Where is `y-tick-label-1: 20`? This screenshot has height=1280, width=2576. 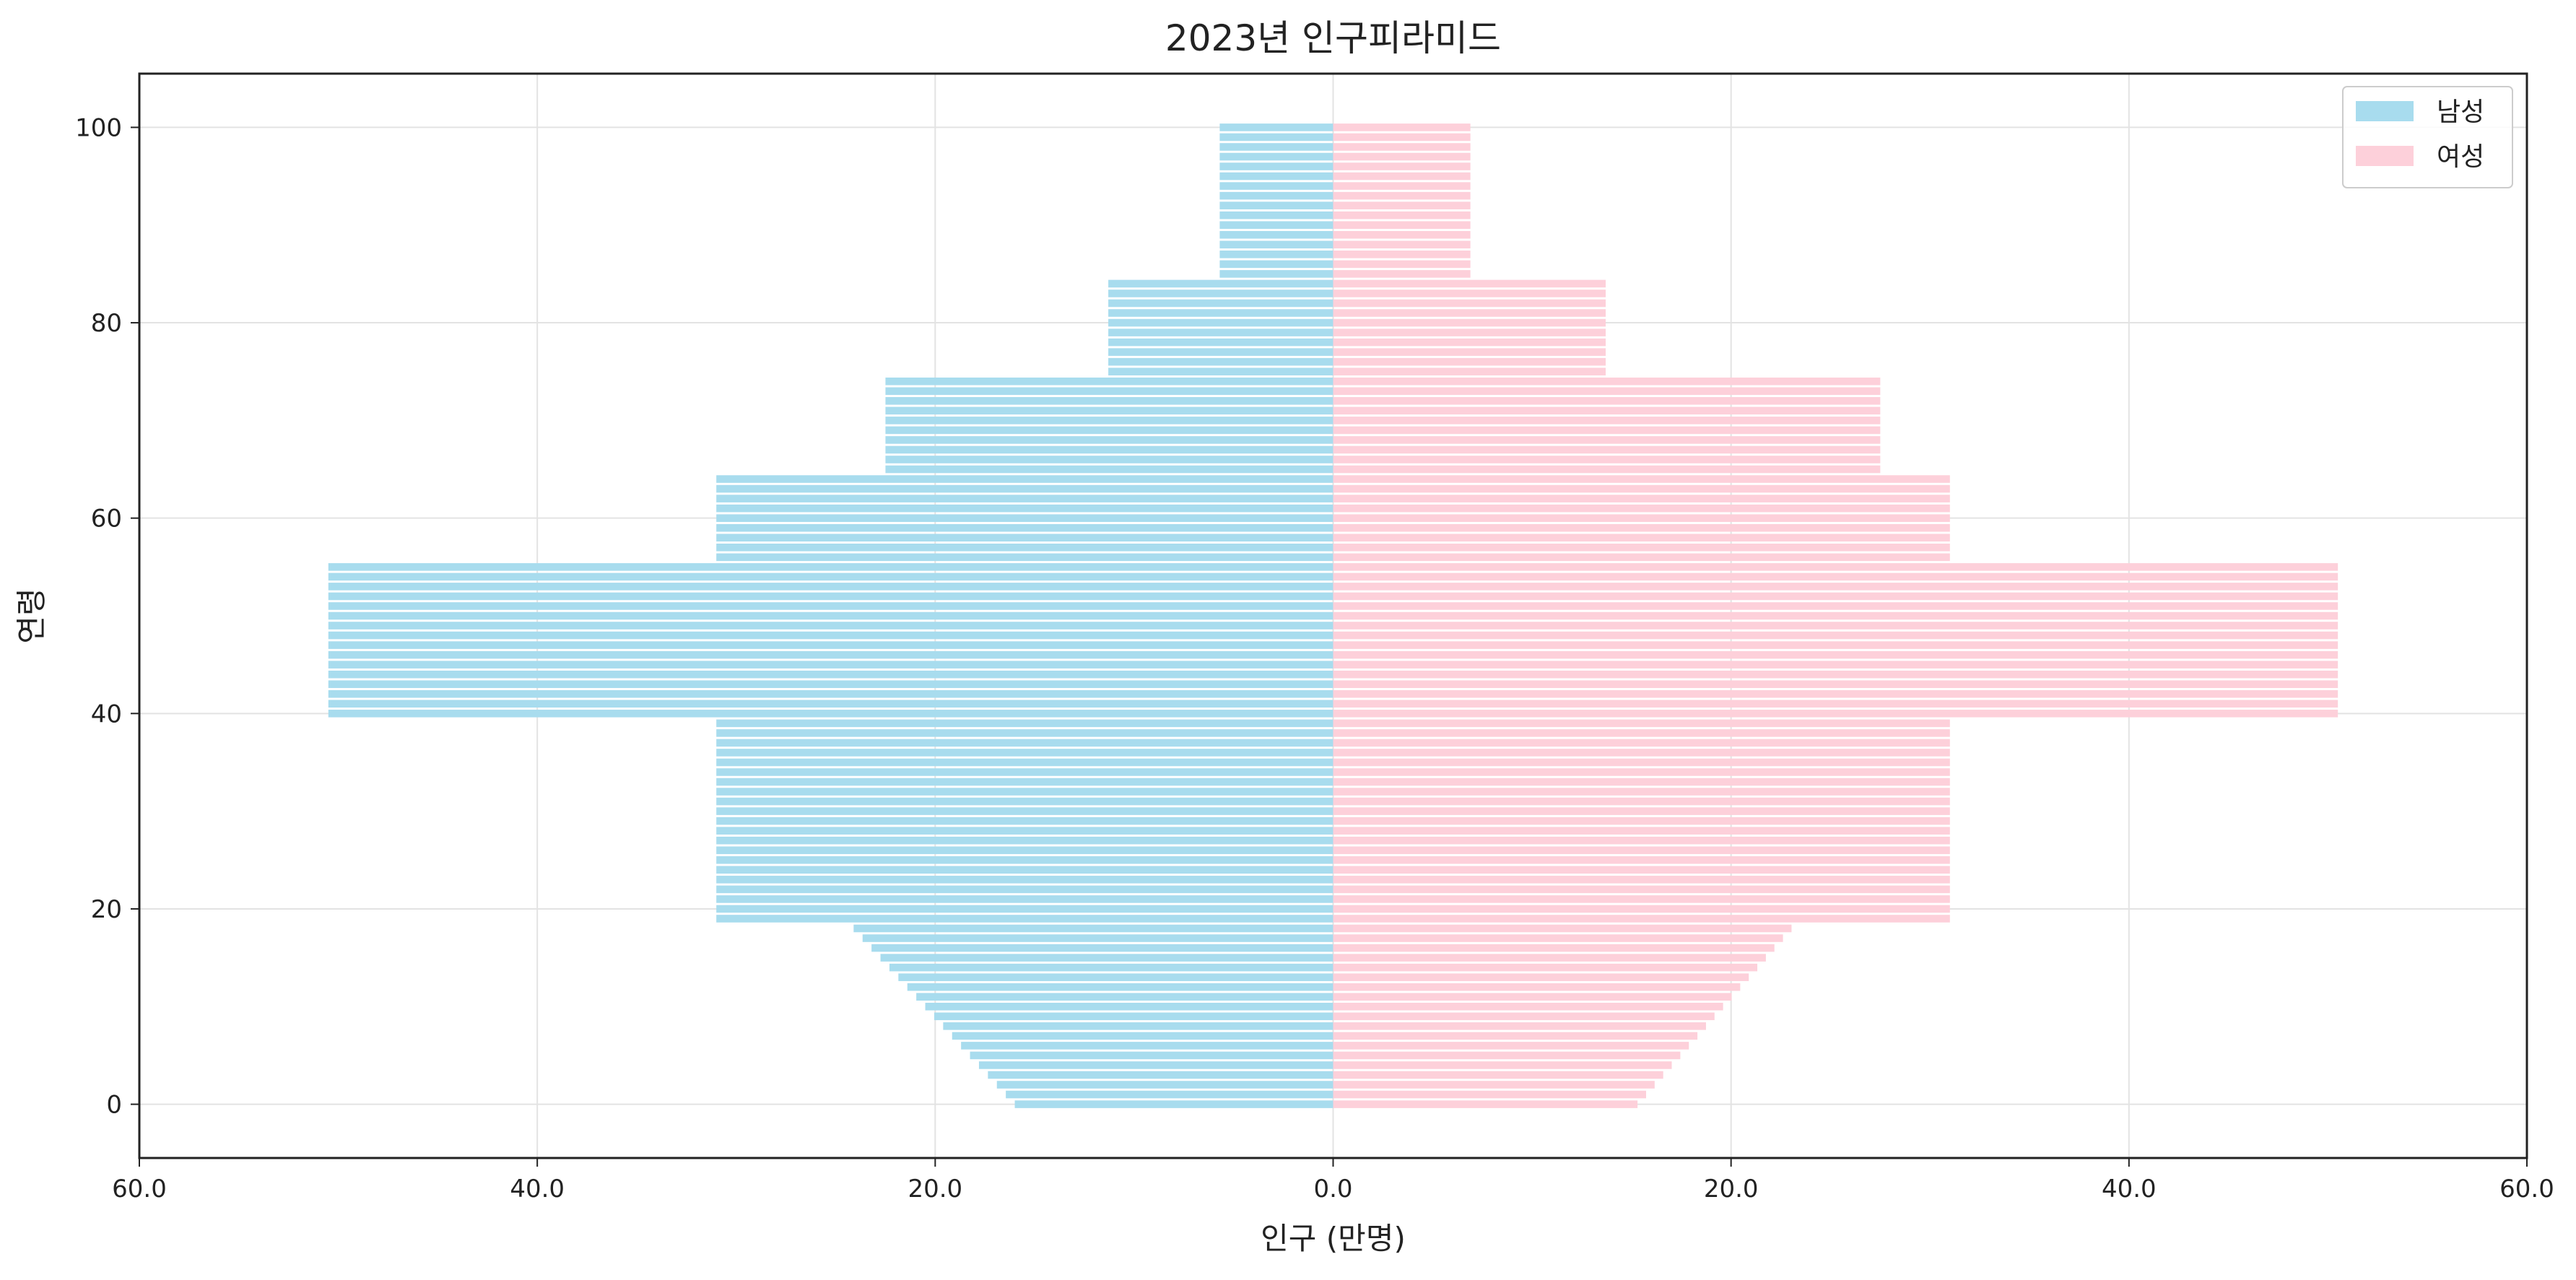
y-tick-label-1: 20 is located at coordinates (106, 909).